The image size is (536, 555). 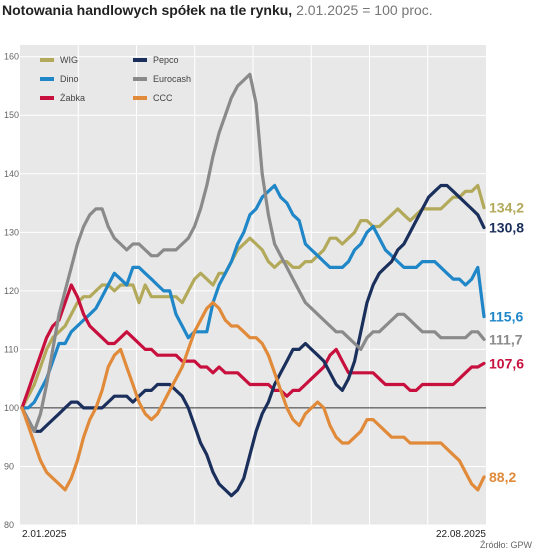 What do you see at coordinates (115, 79) in the screenshot?
I see `legend: WIG Dino Żabka Pepco Eurocash CCC` at bounding box center [115, 79].